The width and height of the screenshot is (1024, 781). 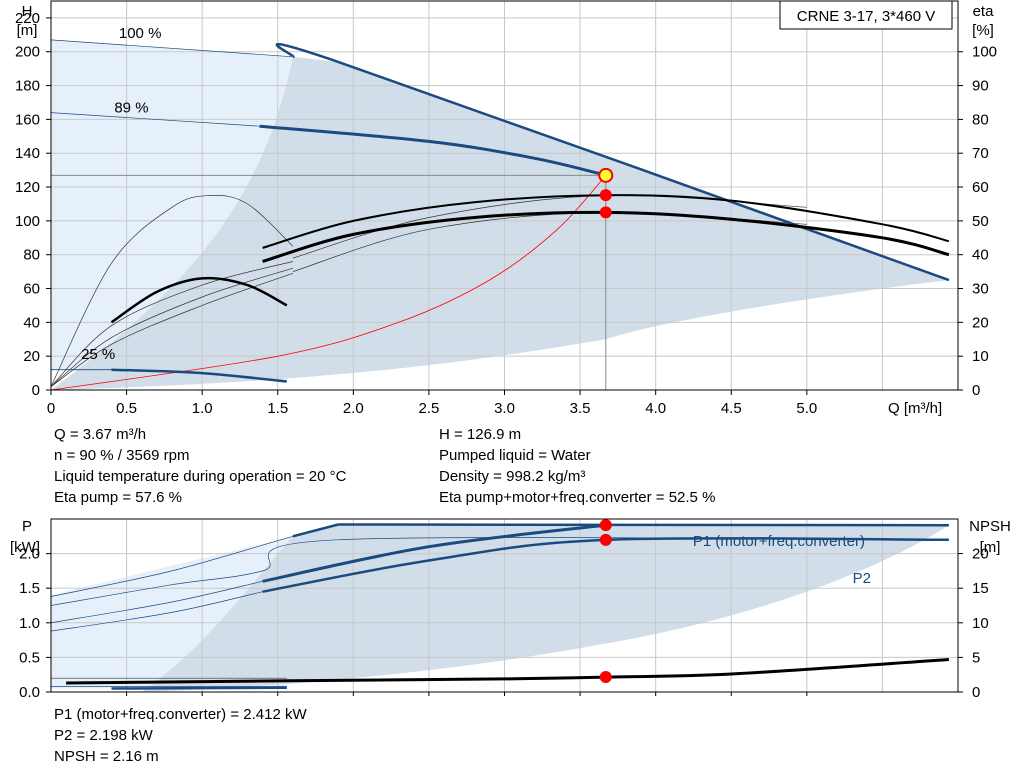 What do you see at coordinates (980, 356) in the screenshot?
I see `ytick-right-label-1: 10` at bounding box center [980, 356].